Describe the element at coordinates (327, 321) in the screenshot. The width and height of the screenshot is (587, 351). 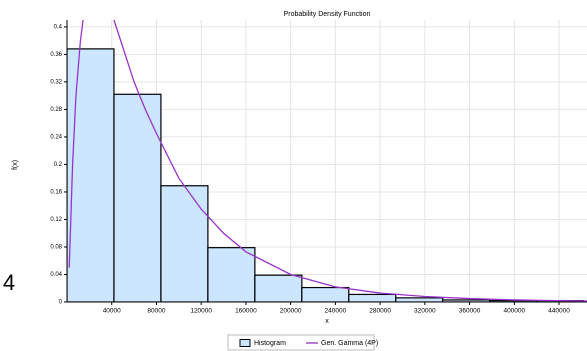
I see `x-axis-label: x` at that location.